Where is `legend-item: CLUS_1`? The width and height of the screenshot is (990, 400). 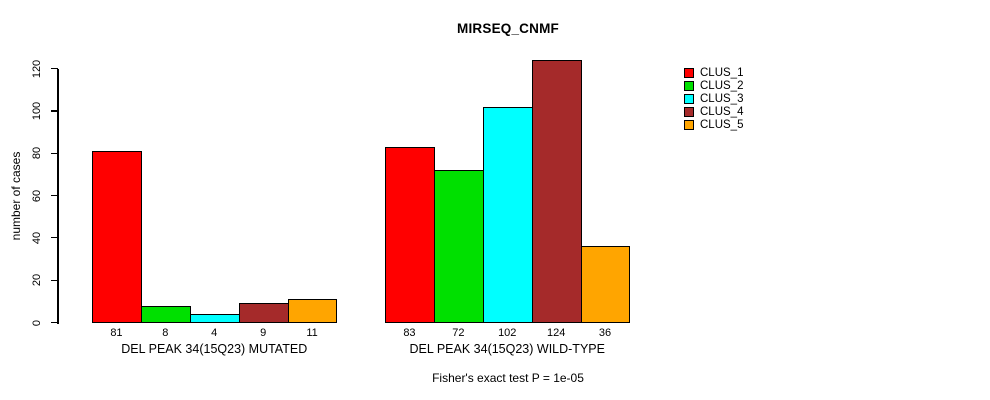
legend-item: CLUS_1 is located at coordinates (713, 72).